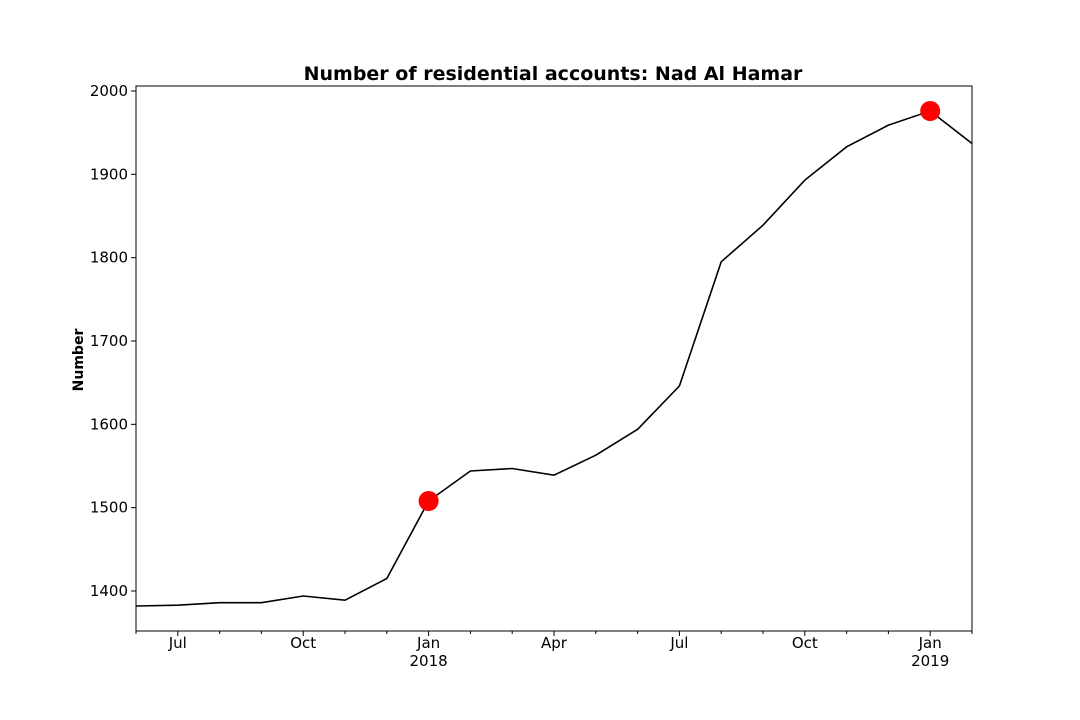 The height and width of the screenshot is (720, 1080). I want to click on y-tick-label: 1700, so click(109, 341).